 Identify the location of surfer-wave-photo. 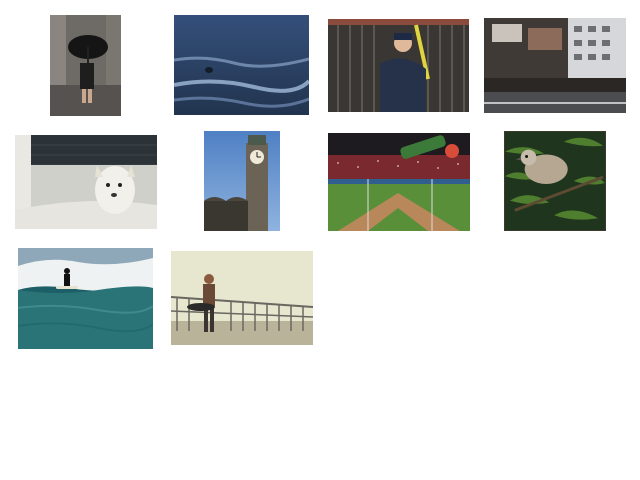
(85, 298).